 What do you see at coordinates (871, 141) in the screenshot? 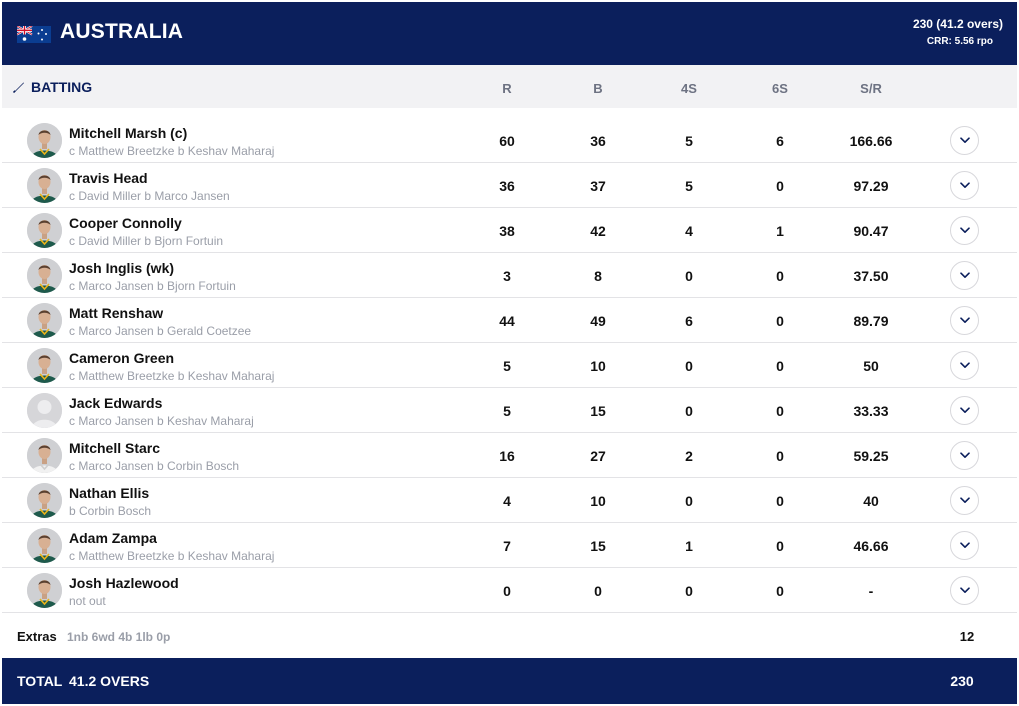
I see `strike-rate-cell: 166.66` at bounding box center [871, 141].